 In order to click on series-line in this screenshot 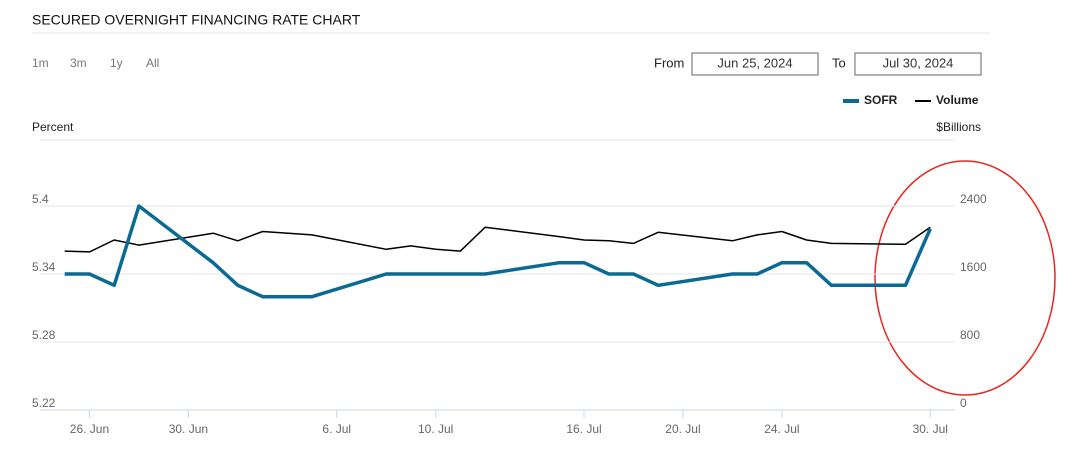, I will do `click(497, 239)`.